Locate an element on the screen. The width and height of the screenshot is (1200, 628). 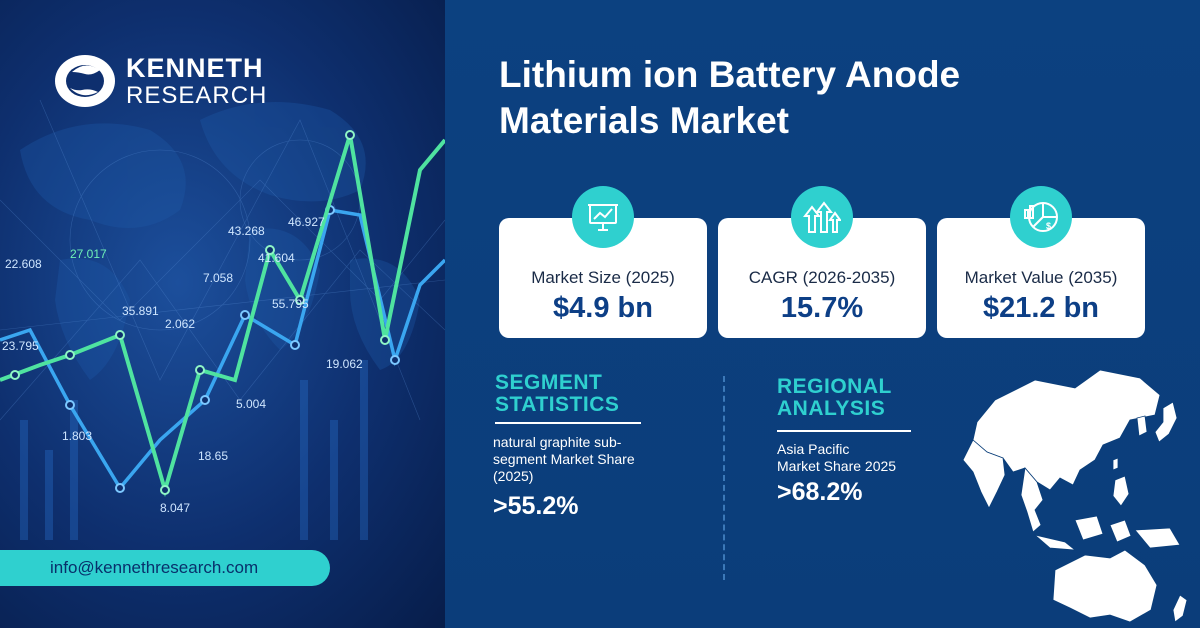
chart-label: 7.058 is located at coordinates (218, 278).